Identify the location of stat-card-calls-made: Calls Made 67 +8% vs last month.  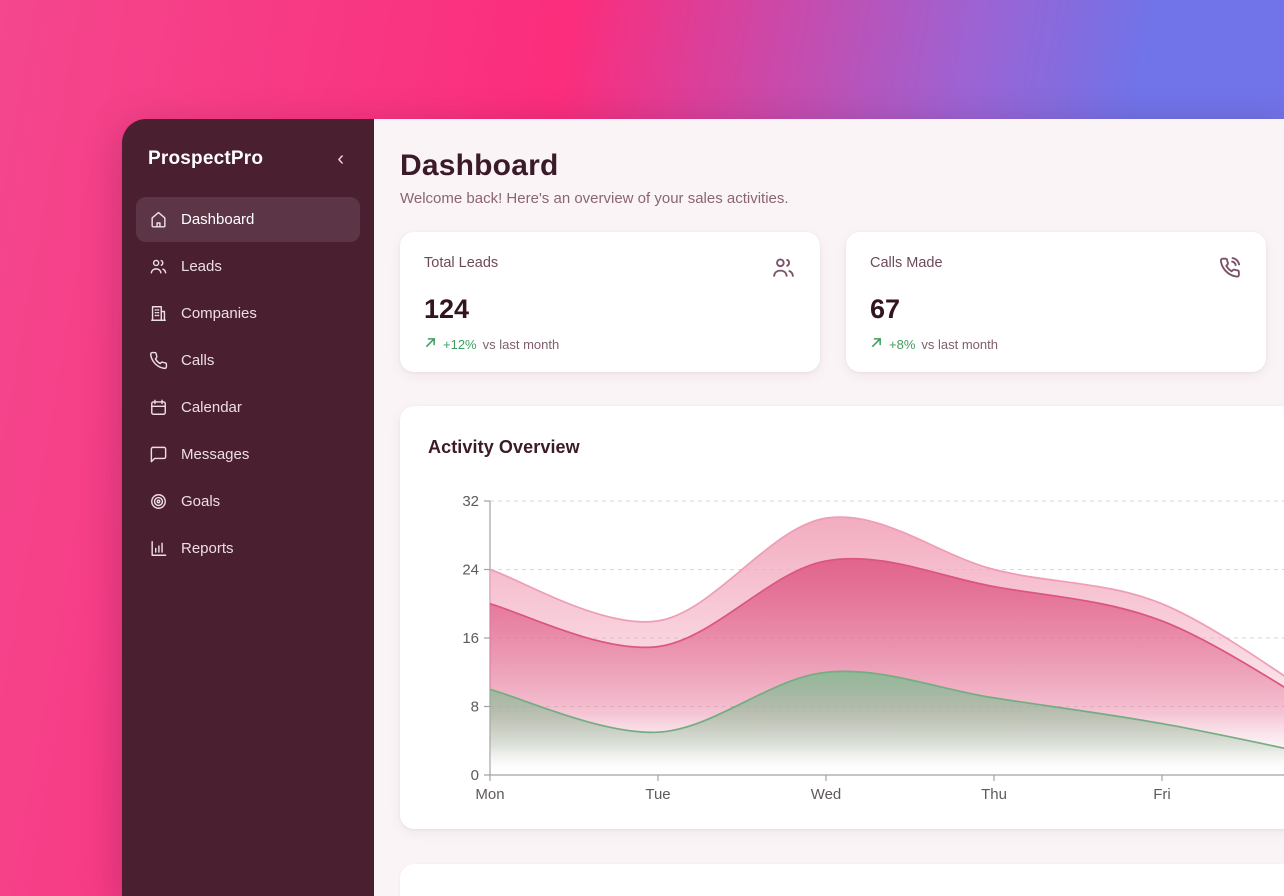
(1056, 302).